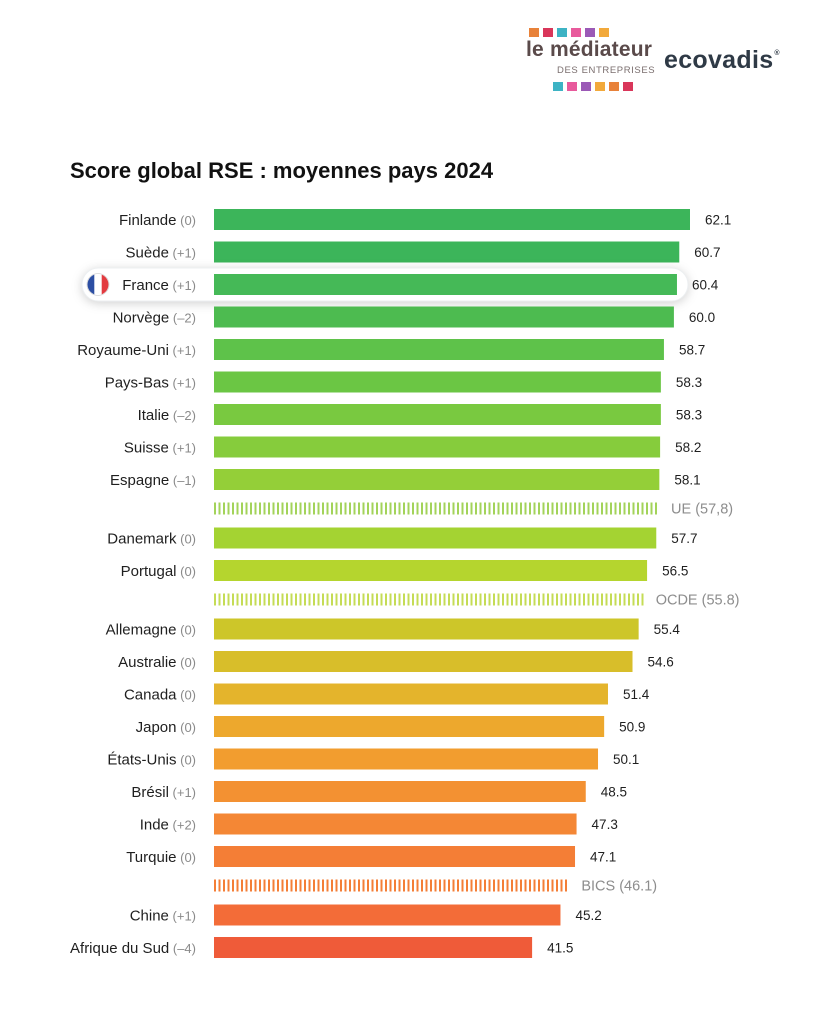 This screenshot has height=1024, width=831. Describe the element at coordinates (777, 53) in the screenshot. I see `ecovadis-registered-mark: ®` at that location.